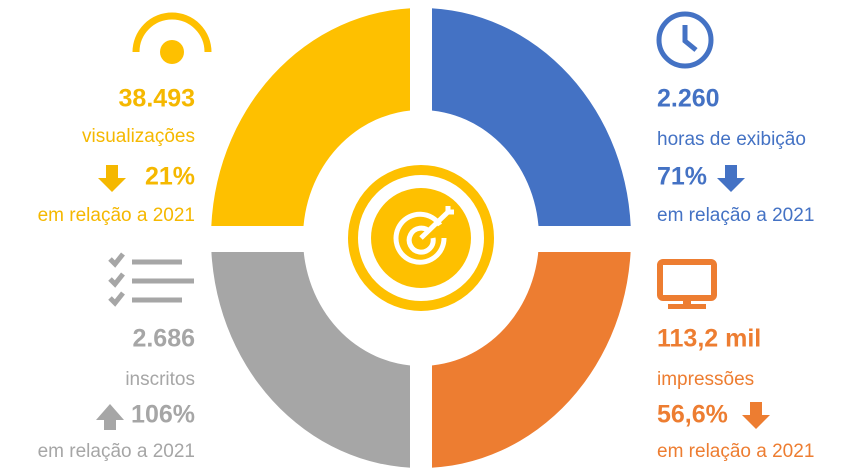 The height and width of the screenshot is (470, 843). I want to click on metric-value: 113,2 mil, so click(709, 339).